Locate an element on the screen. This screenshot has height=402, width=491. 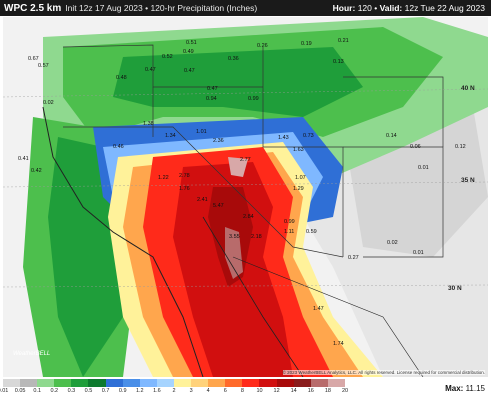
legend-tick: 8 is located at coordinates (242, 391).